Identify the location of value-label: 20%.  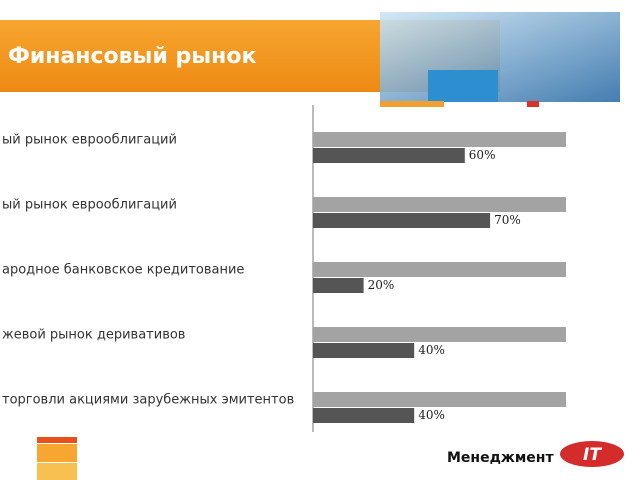
(381, 285).